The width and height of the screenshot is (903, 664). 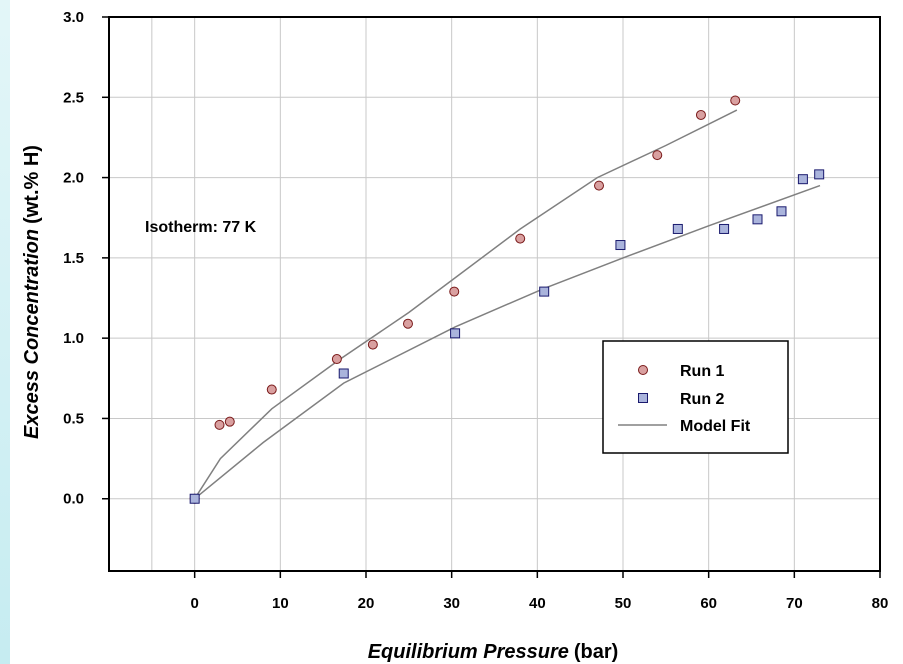 I want to click on x-tick-label: 10, so click(x=280, y=603).